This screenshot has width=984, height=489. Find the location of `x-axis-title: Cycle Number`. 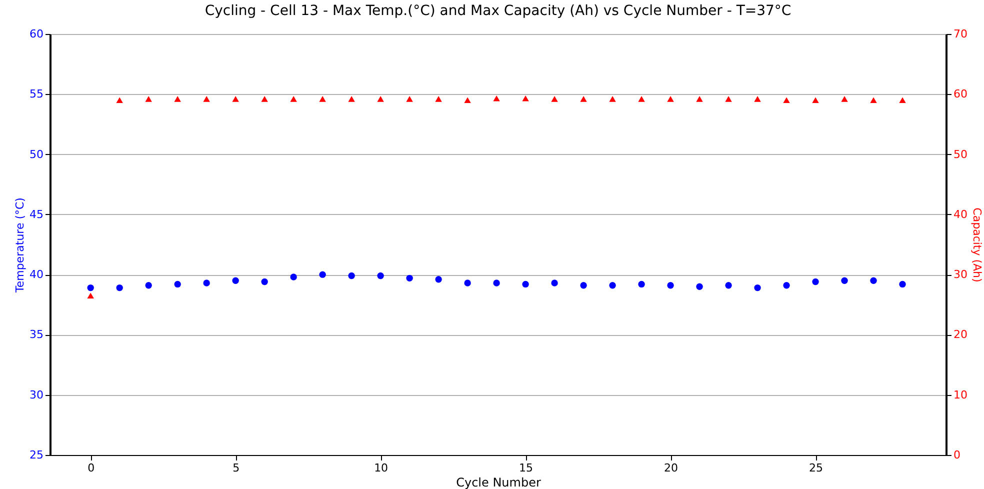

x-axis-title: Cycle Number is located at coordinates (498, 482).